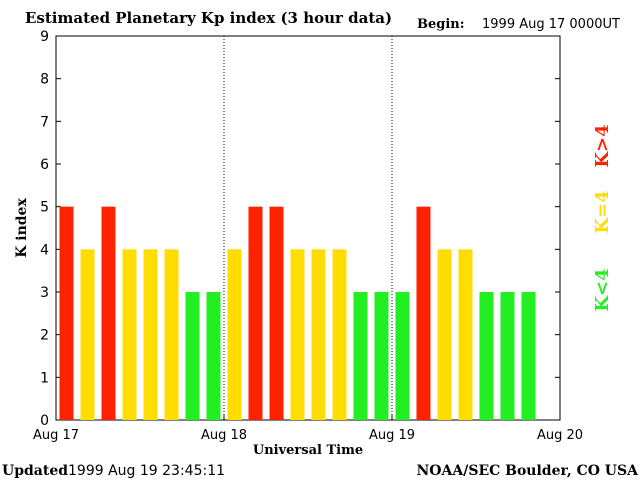 The height and width of the screenshot is (480, 640). Describe the element at coordinates (308, 429) in the screenshot. I see `x-axis-ticks: Aug 17 Aug 18 Aug 19 Aug 20` at that location.